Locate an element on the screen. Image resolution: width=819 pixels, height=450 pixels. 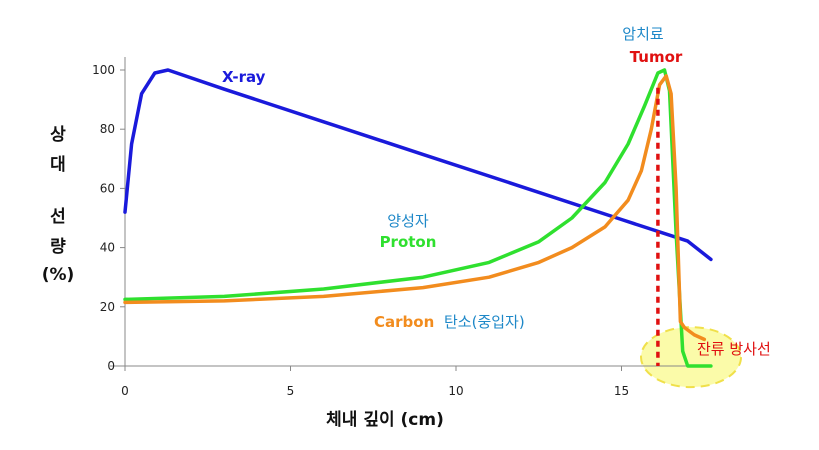
y-tick-label: 100 is located at coordinates (103, 70).